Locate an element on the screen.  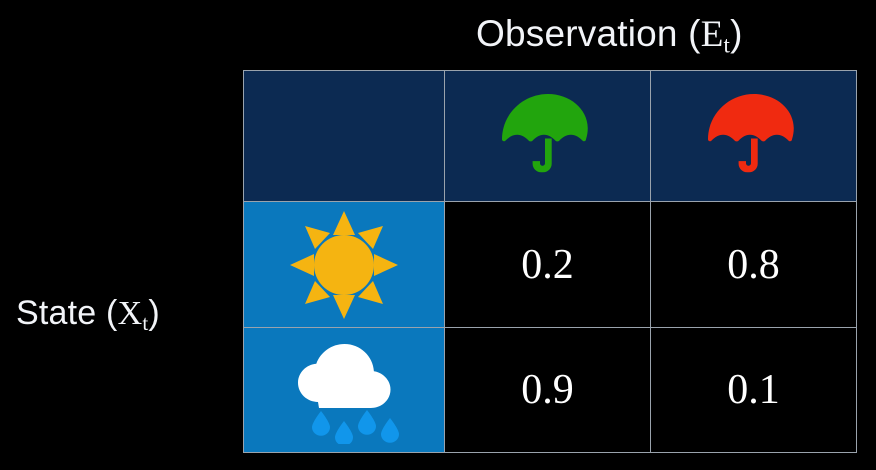
rain-cloud-icon is located at coordinates (344, 390).